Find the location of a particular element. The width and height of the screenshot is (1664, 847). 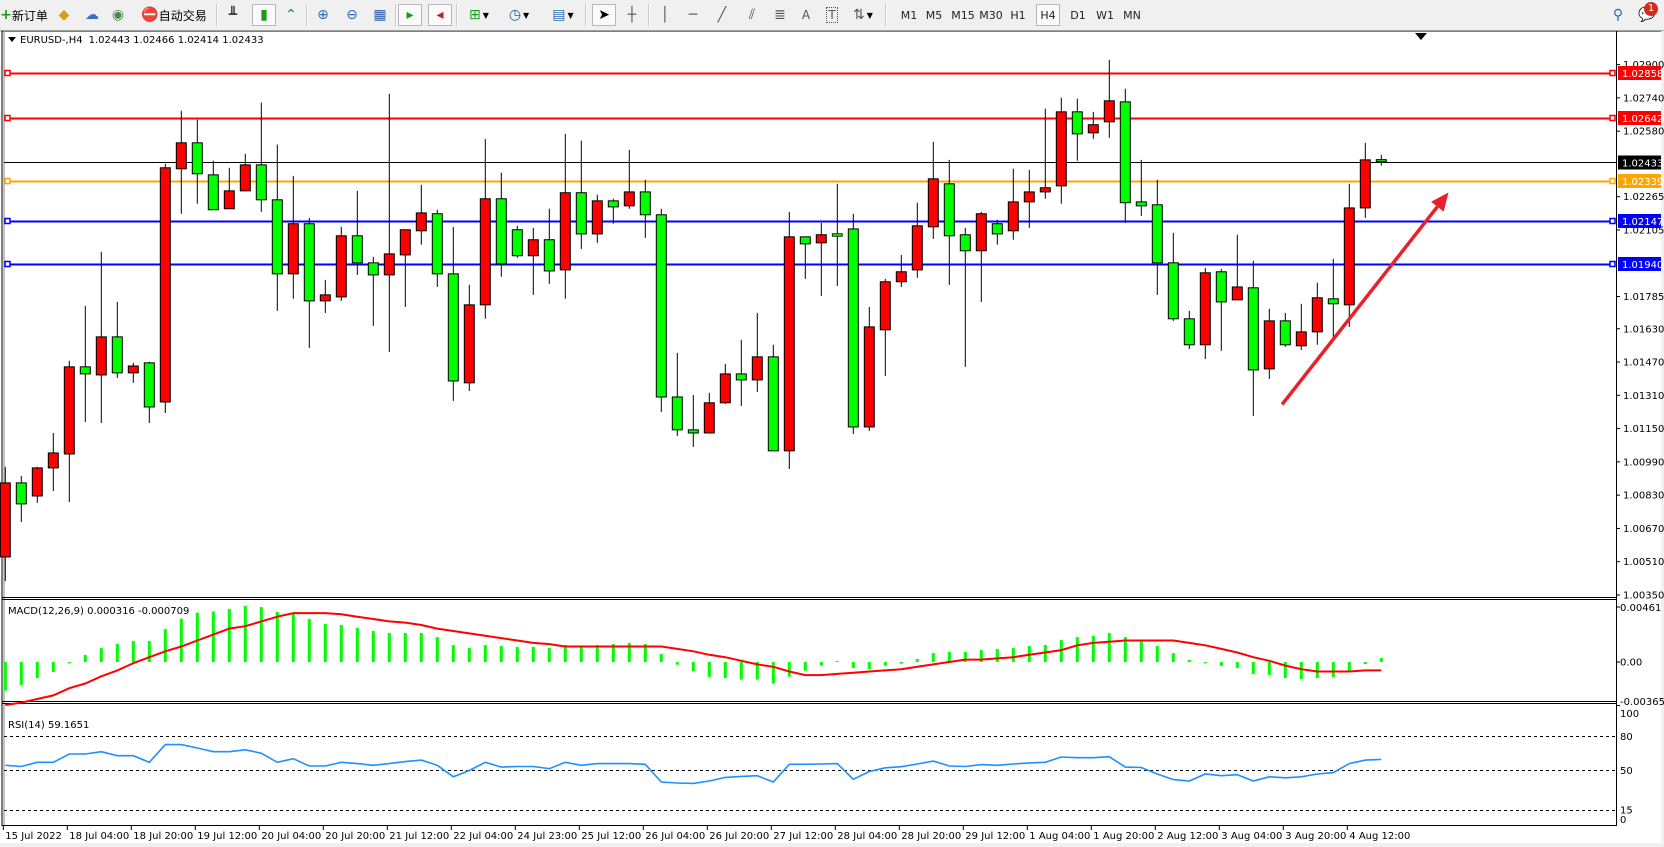

tile-windows-button: ▦ is located at coordinates (380, 15).